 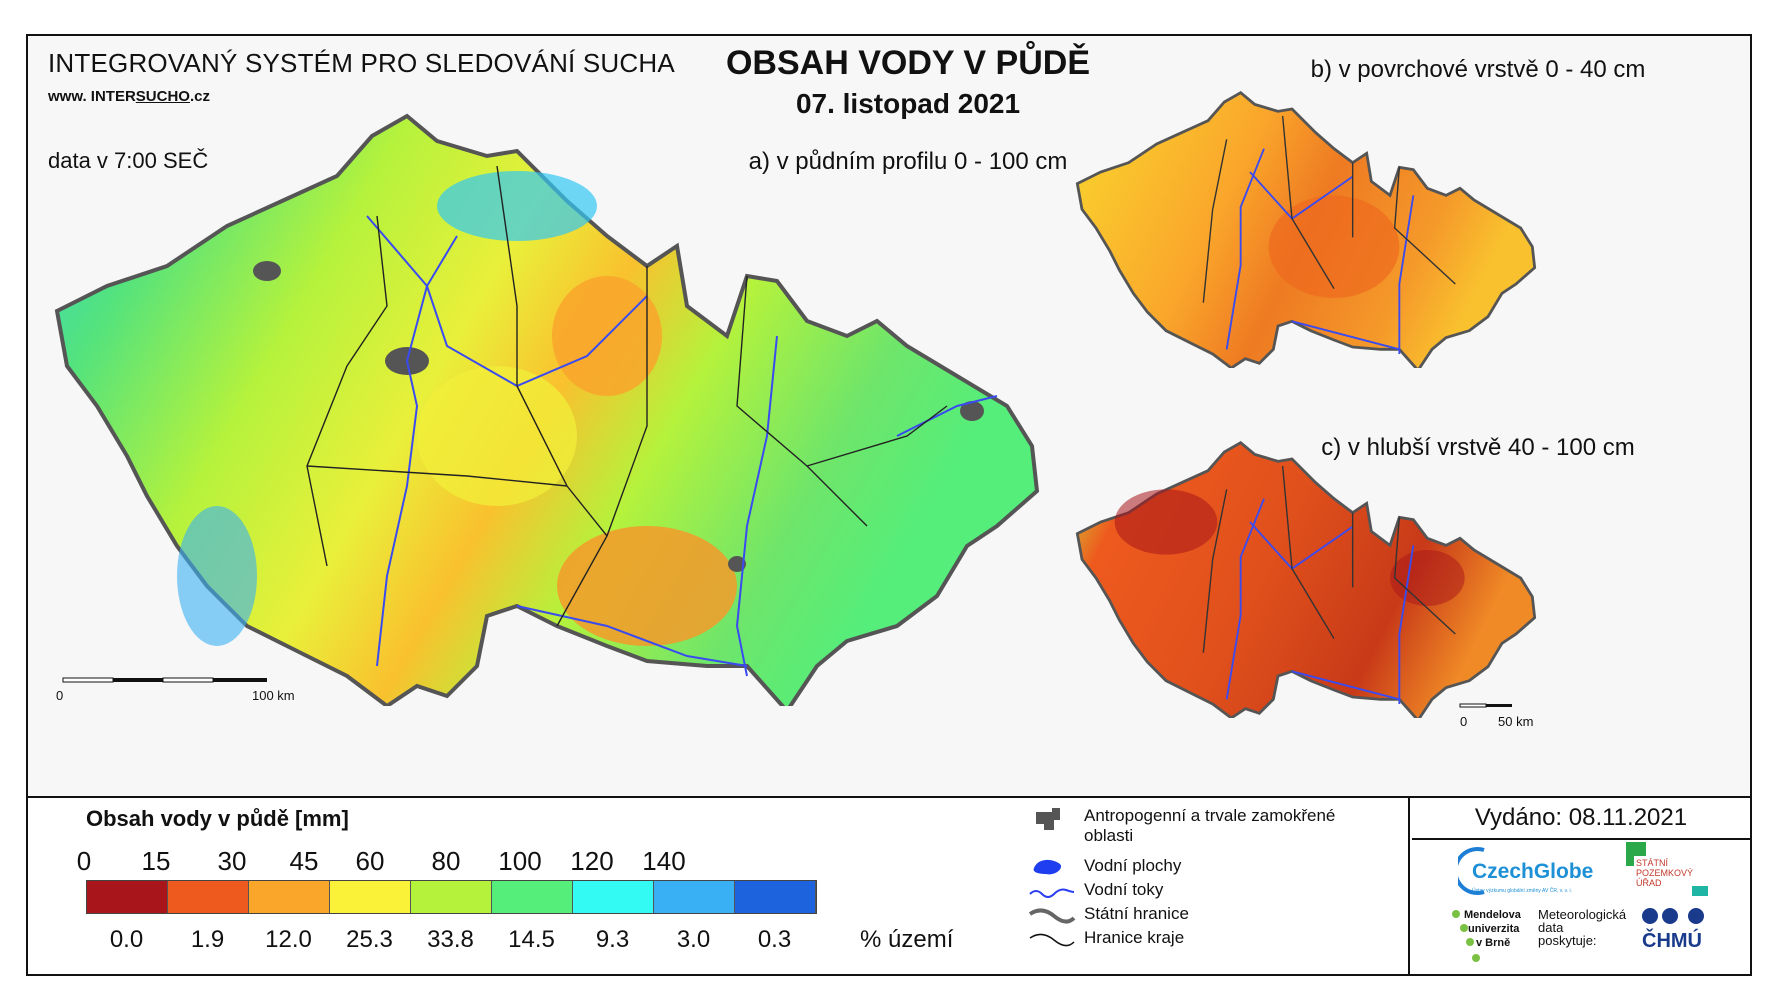 What do you see at coordinates (1478, 69) in the screenshot?
I see `panel-b-title: b) v povrchové vrstvě 0 - 40 cm` at bounding box center [1478, 69].